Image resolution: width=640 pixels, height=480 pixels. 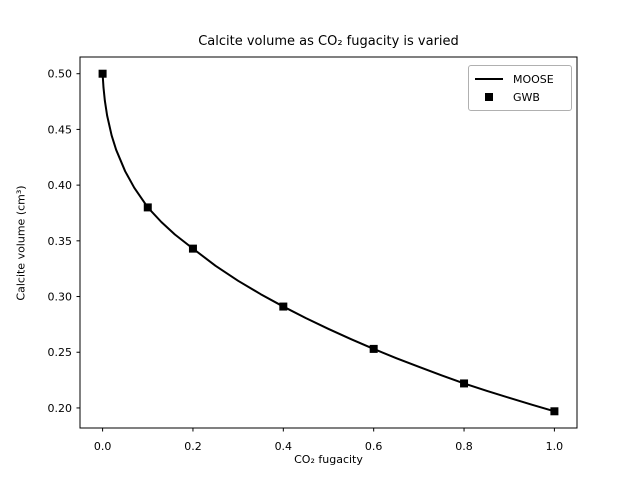 I want to click on y-tick-label: 0.30, so click(x=60, y=297).